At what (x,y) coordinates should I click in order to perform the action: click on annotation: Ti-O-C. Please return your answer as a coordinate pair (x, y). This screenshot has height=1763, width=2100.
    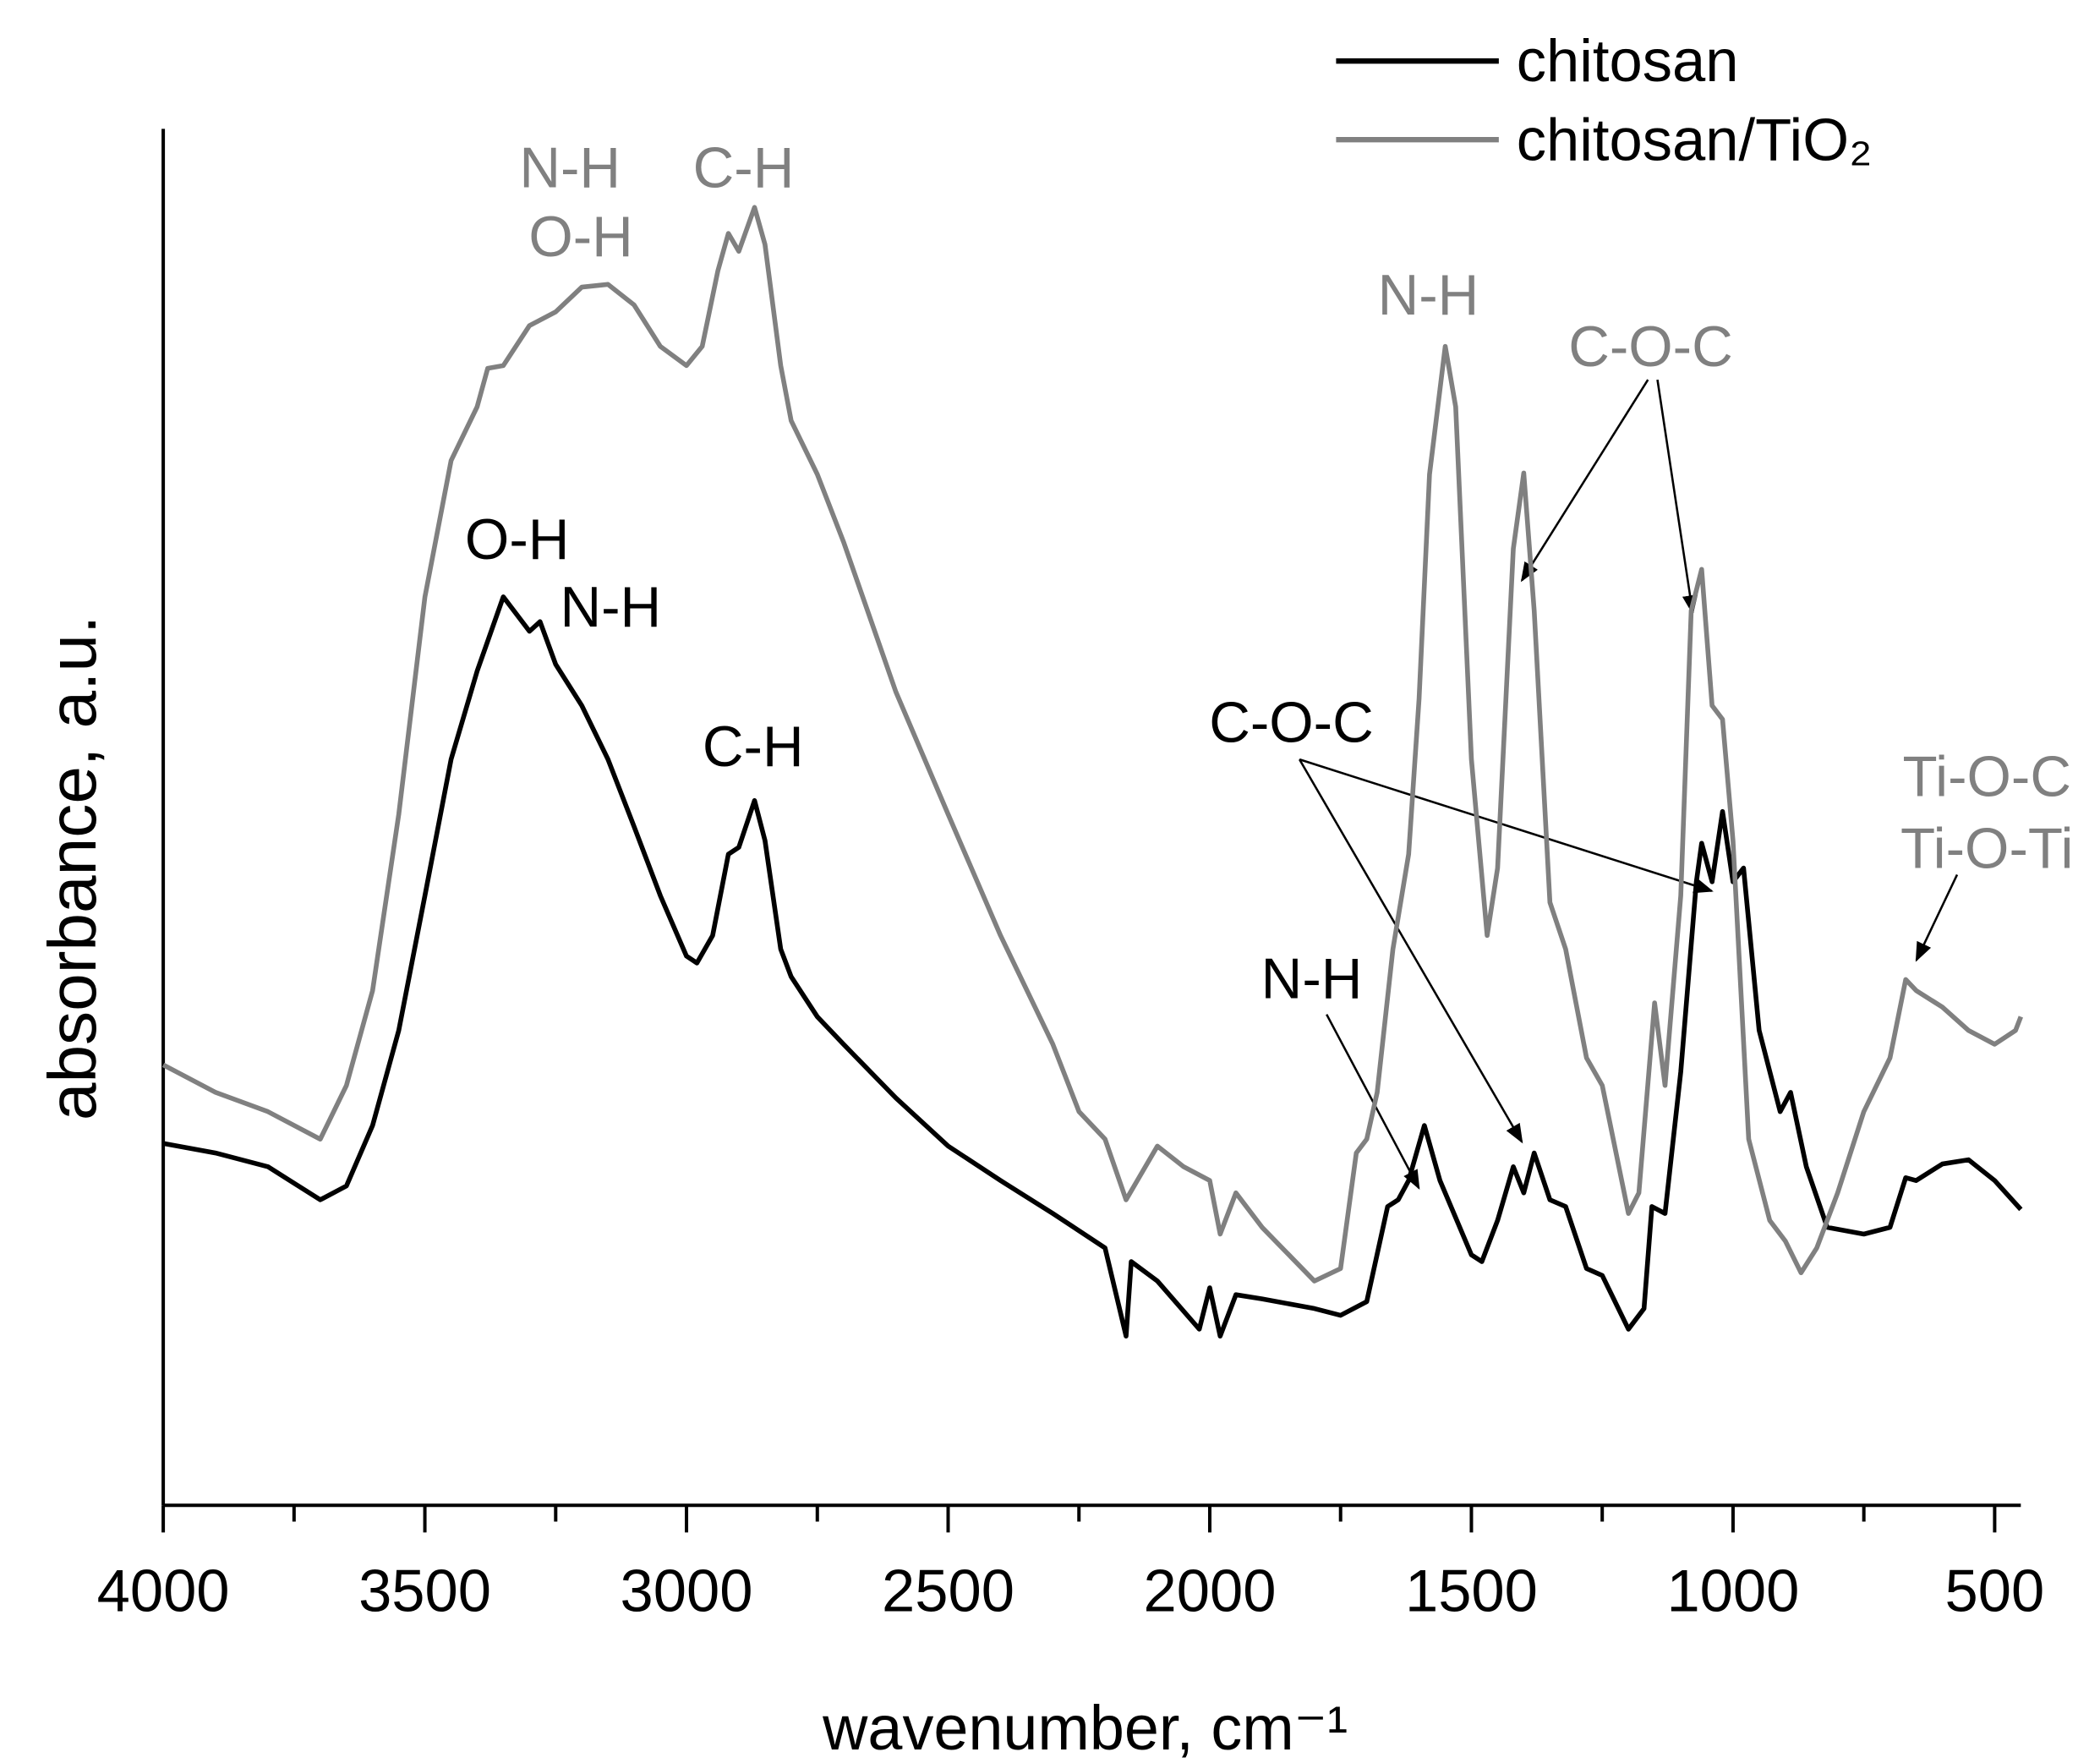
    Looking at the image, I should click on (1987, 776).